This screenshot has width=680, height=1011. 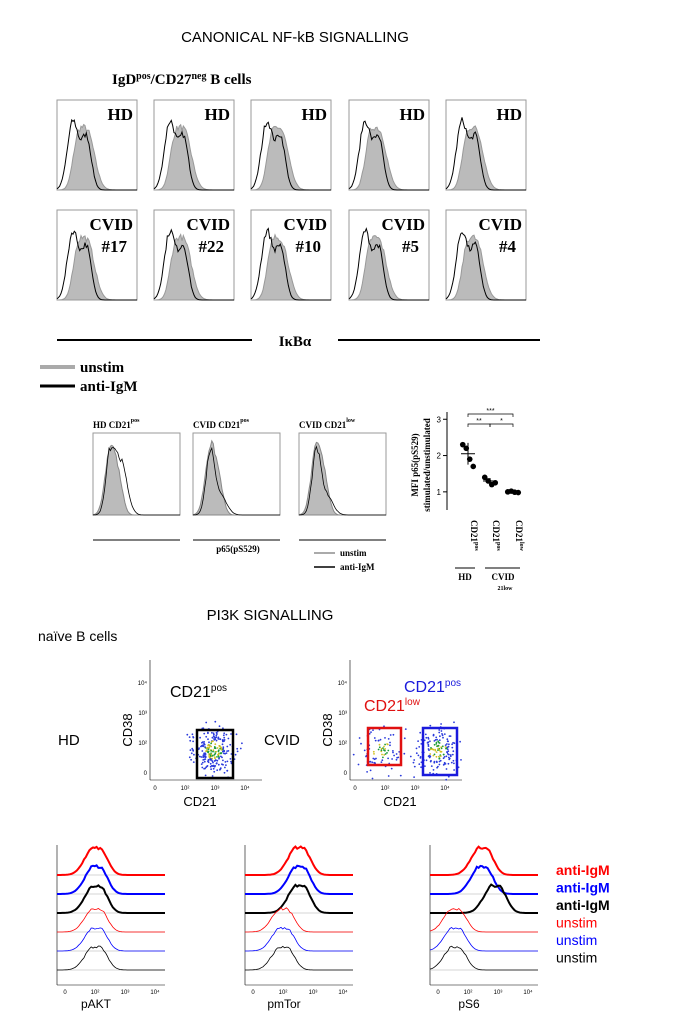 I want to click on gate-label-main: CD21, so click(x=190, y=692).